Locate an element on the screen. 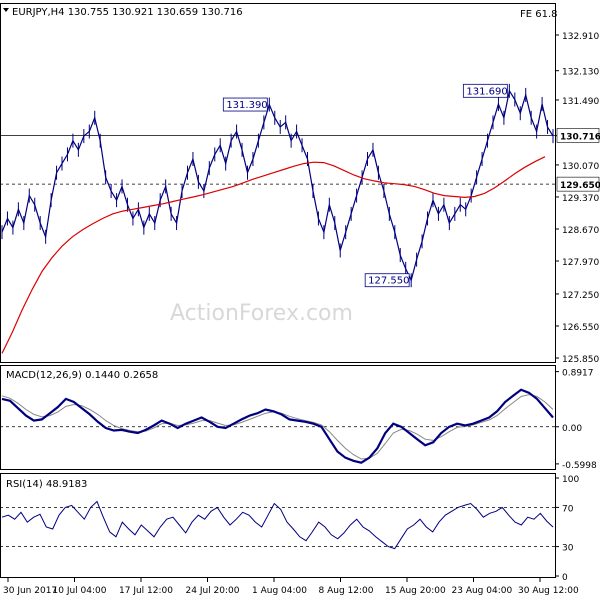  price-tick-label: 132.910 is located at coordinates (580, 37).